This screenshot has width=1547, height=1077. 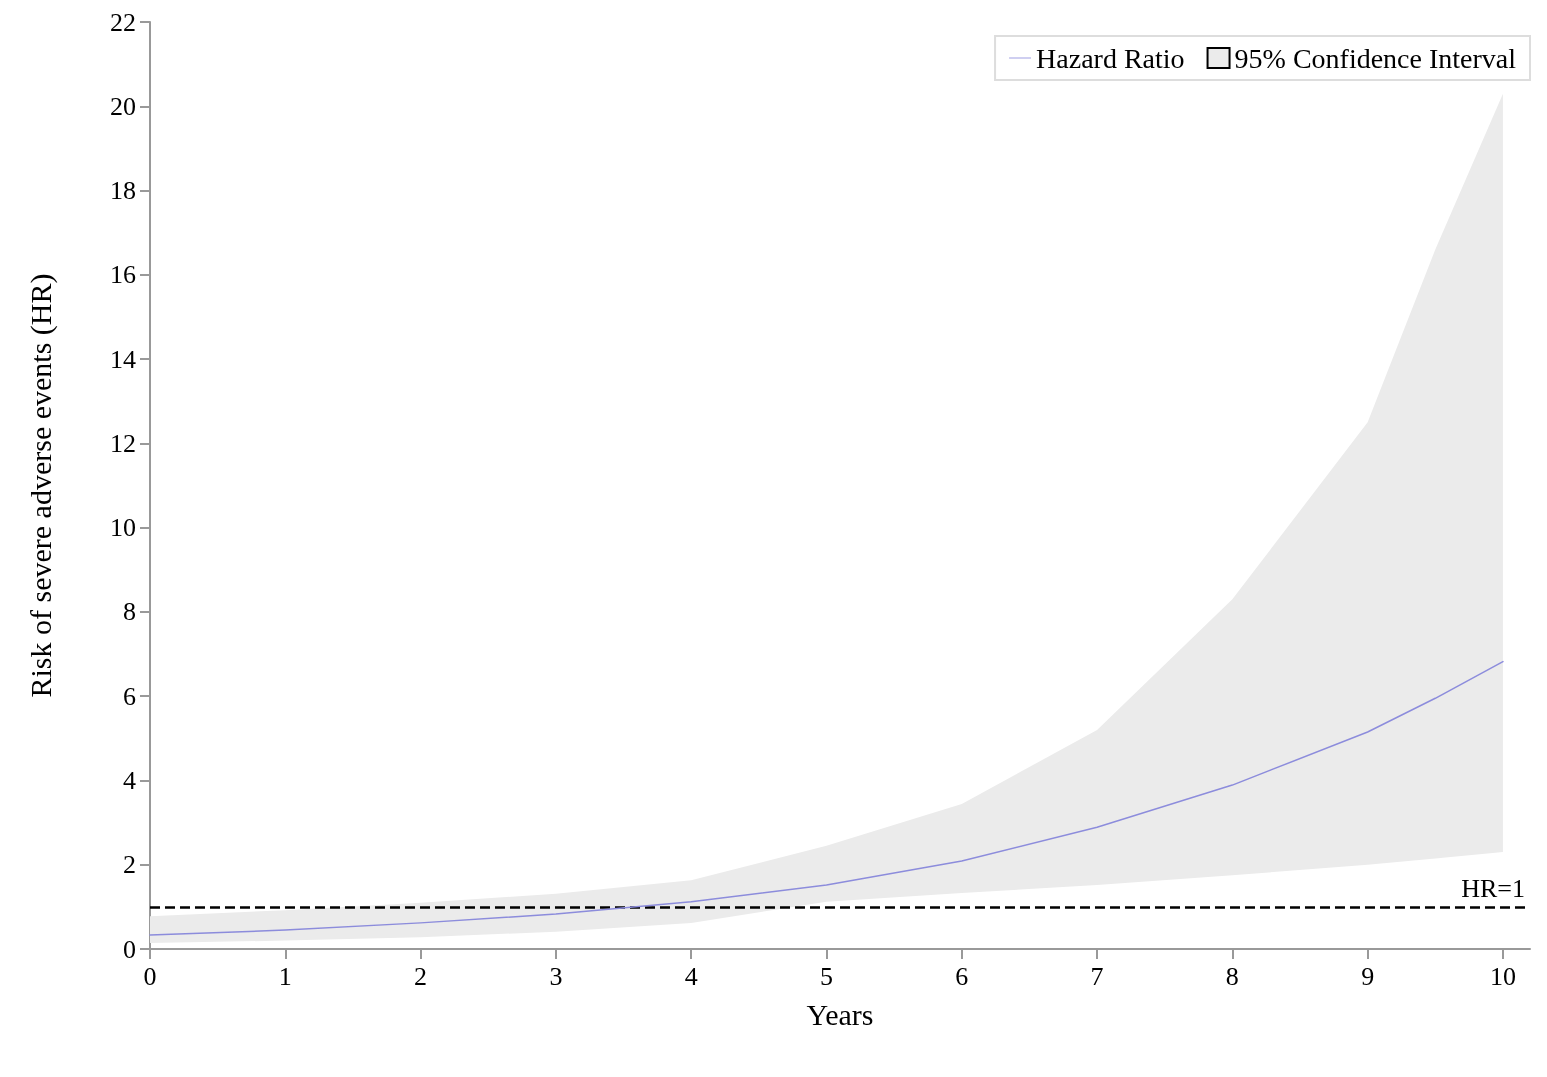 What do you see at coordinates (1502, 976) in the screenshot?
I see `x-tick-label: 10` at bounding box center [1502, 976].